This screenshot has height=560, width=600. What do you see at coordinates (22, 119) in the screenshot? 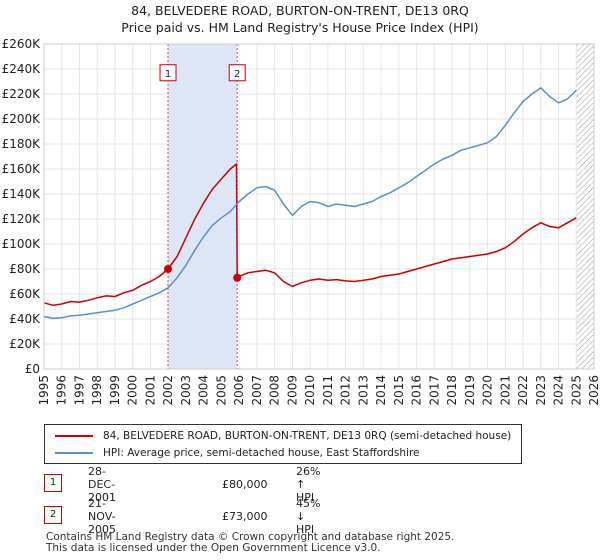
I see `y-tick-label: £200K` at bounding box center [22, 119].